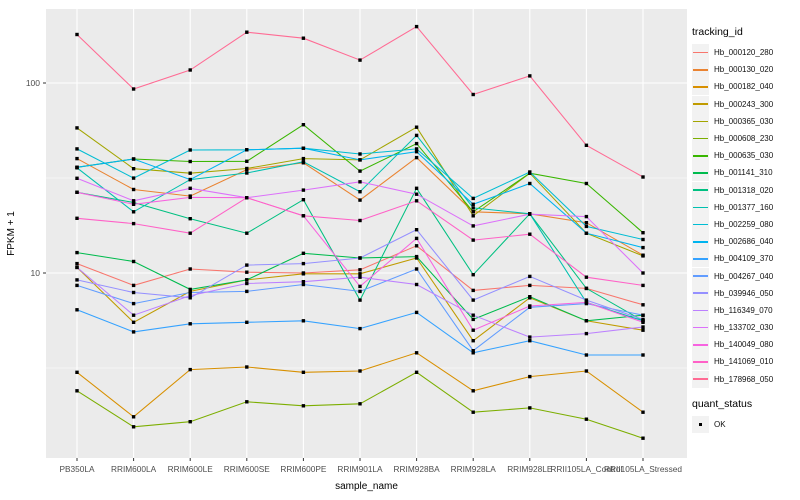 The width and height of the screenshot is (800, 500). I want to click on legend-item: Hb_000365_030, so click(745, 121).